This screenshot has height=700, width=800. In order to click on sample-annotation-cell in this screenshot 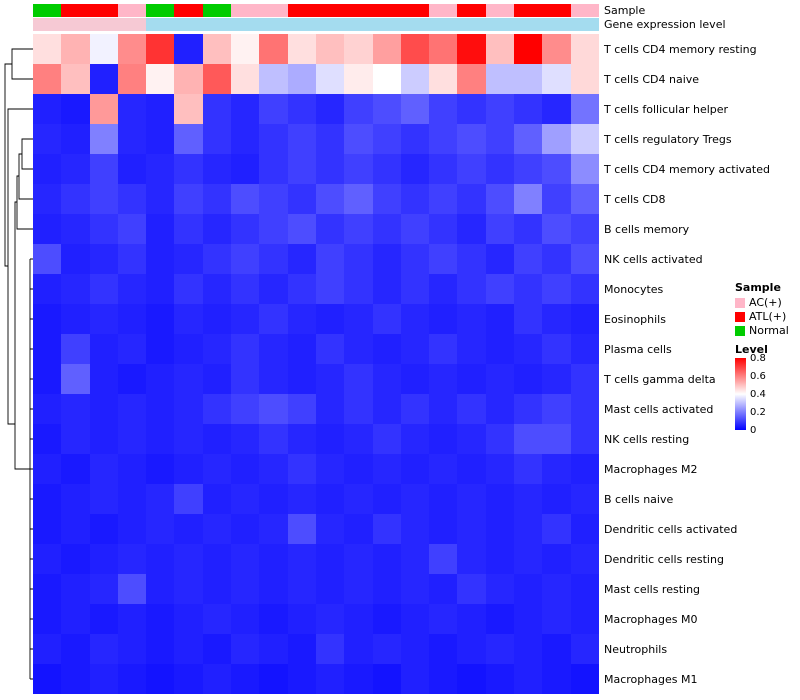, I will do `click(103, 10)`.